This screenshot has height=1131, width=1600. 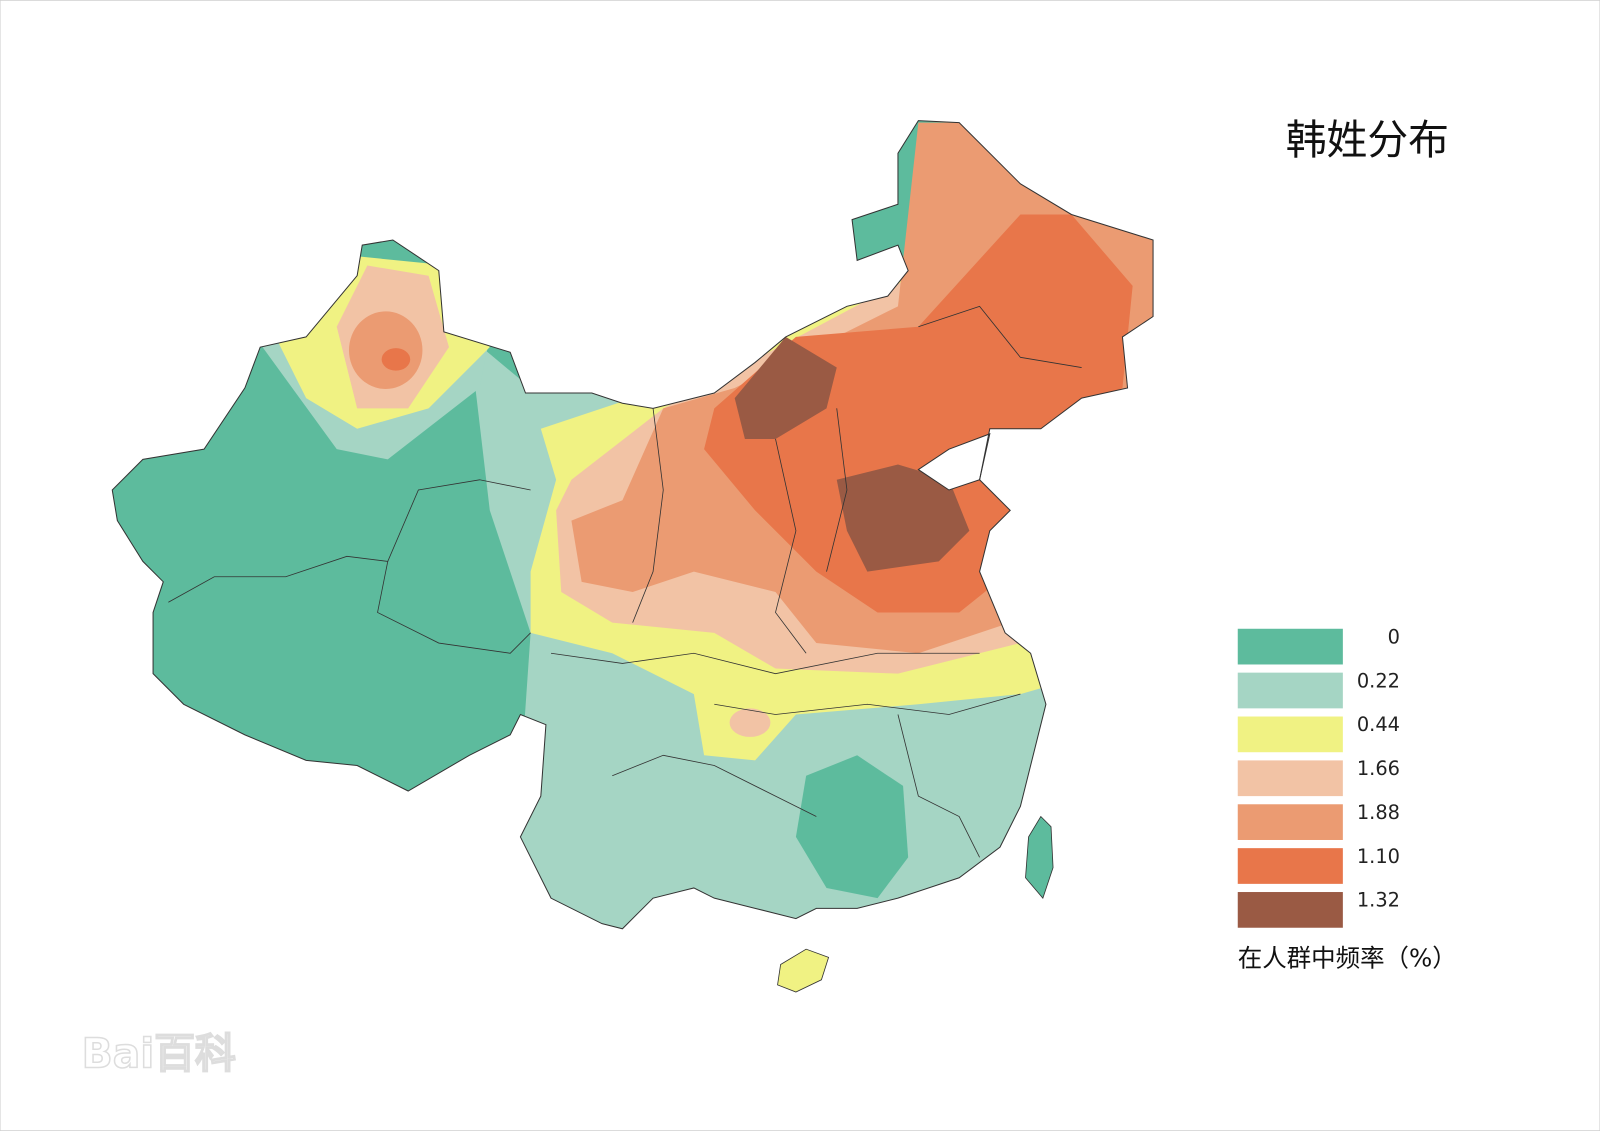 What do you see at coordinates (1378, 724) in the screenshot?
I see `legend-label: 0.44` at bounding box center [1378, 724].